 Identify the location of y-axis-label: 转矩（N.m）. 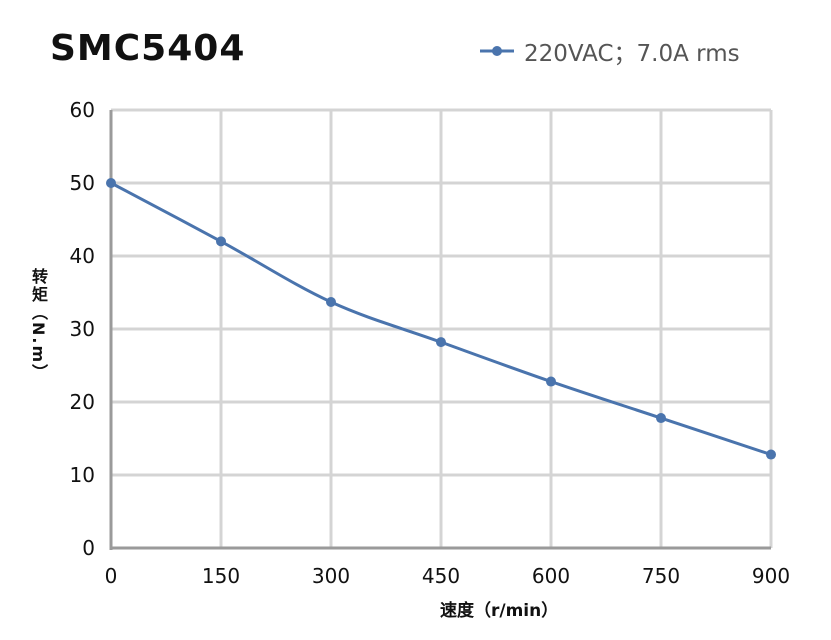
(38, 325).